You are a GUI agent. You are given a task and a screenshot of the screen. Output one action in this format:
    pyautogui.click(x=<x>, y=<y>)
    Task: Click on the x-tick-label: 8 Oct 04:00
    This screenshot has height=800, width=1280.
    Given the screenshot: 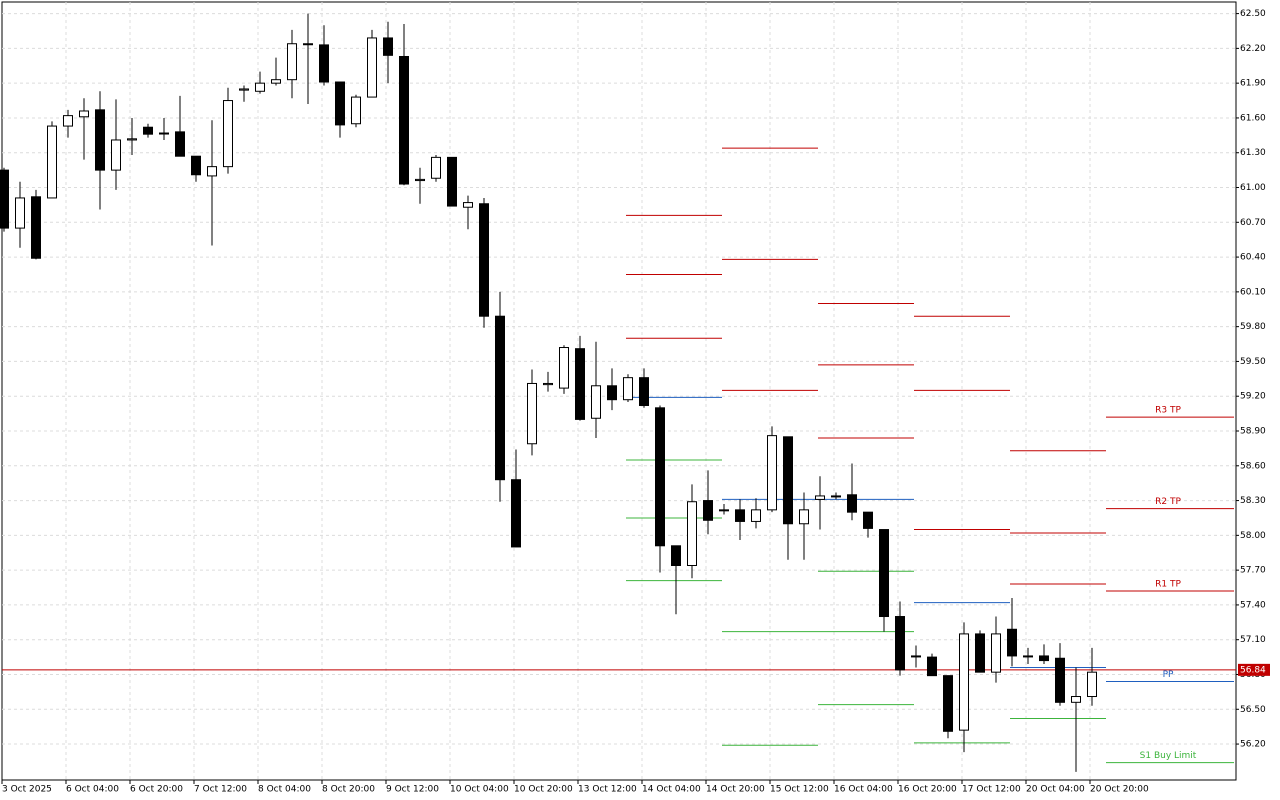 What is the action you would take?
    pyautogui.click(x=284, y=790)
    